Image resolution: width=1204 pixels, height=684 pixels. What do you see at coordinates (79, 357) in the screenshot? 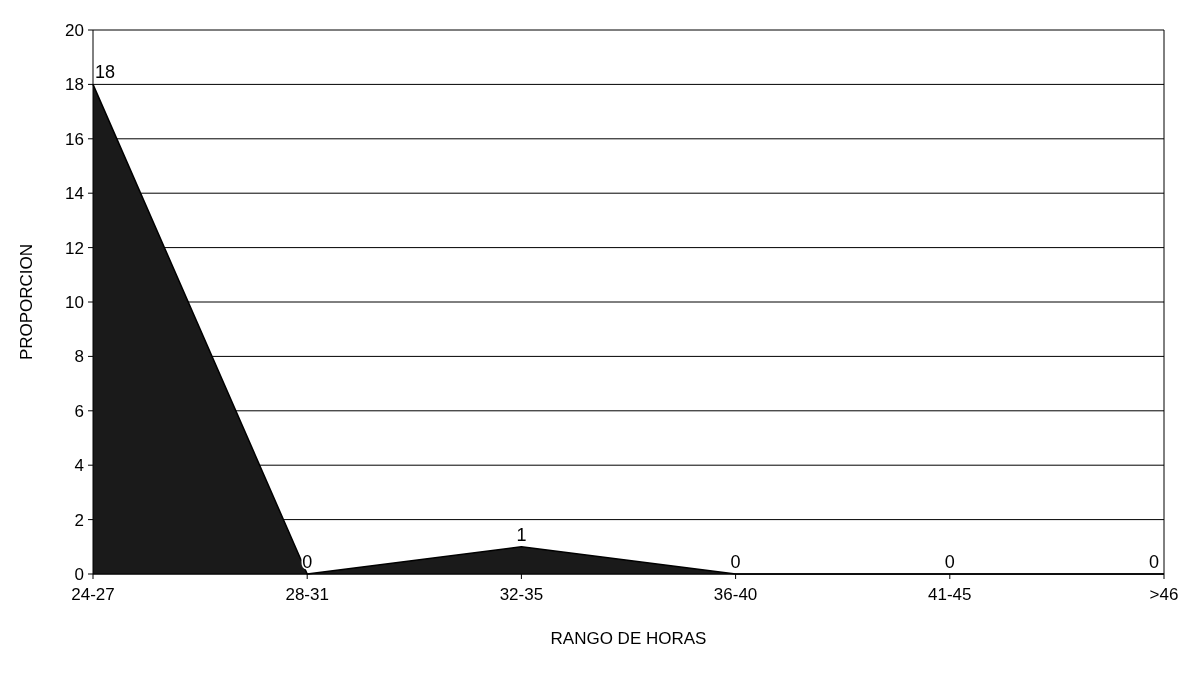
I see `y-tick-label: 8` at bounding box center [79, 357].